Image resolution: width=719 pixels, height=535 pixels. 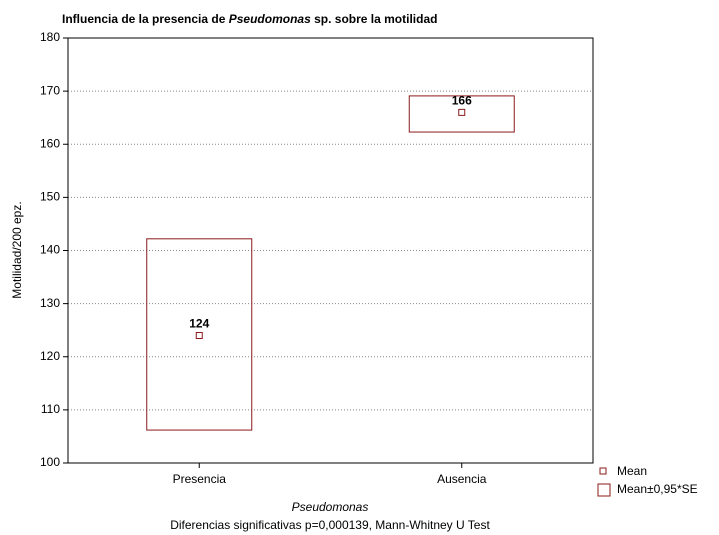 I want to click on title-part: sp. sobre la motilidad, so click(x=374, y=19).